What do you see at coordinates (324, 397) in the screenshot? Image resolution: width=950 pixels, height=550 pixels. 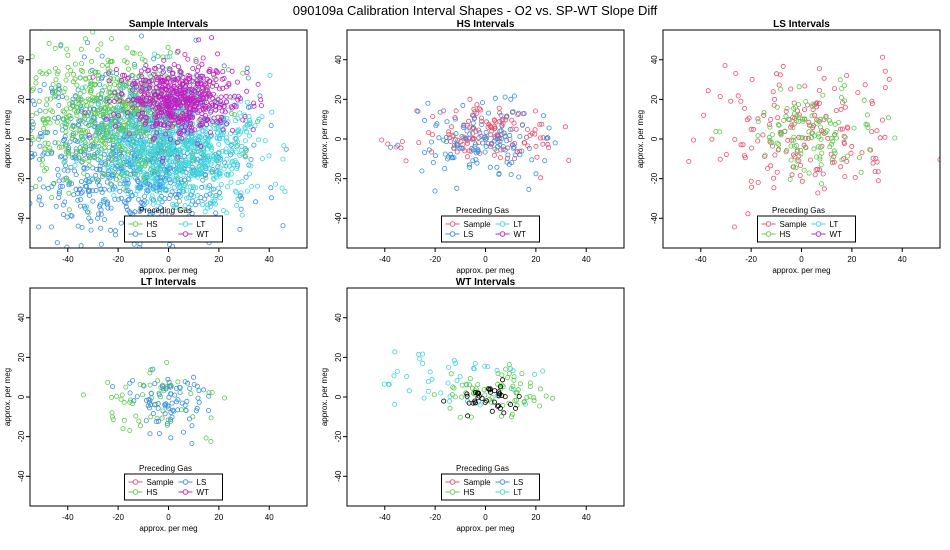 I see `panel-5-ylabel: approx. per meg` at bounding box center [324, 397].